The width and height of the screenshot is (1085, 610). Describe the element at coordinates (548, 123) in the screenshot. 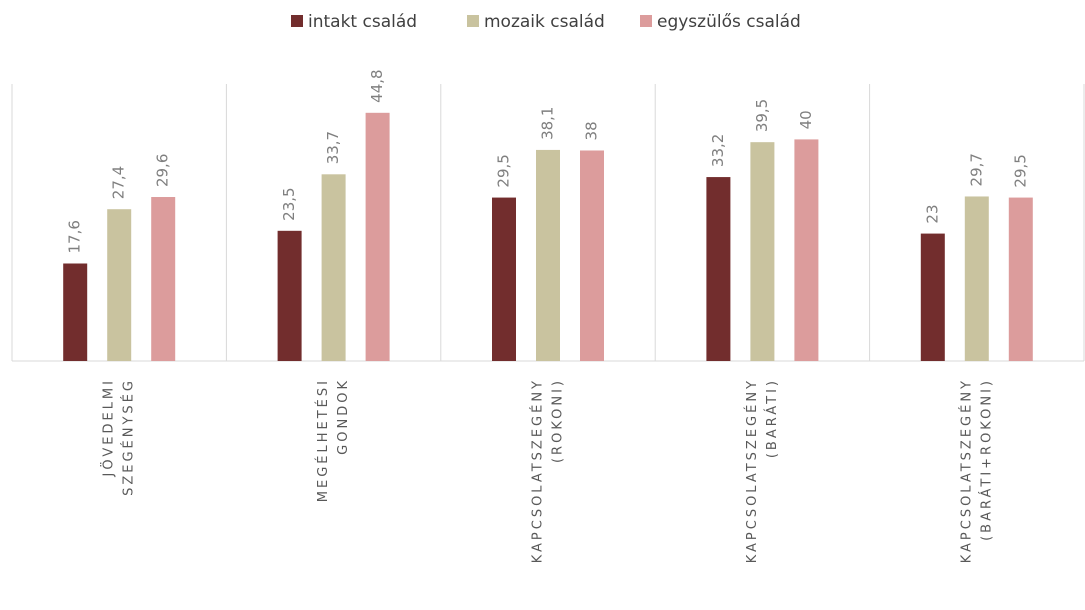

I see `data-label: 38,1` at that location.